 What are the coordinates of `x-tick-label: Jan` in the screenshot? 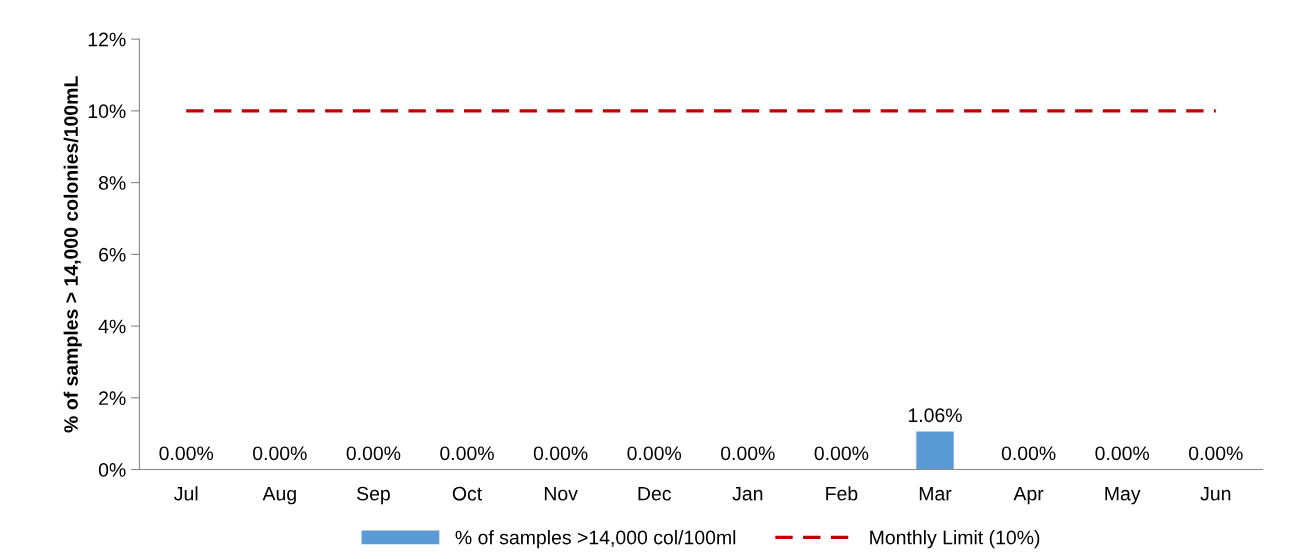 It's located at (747, 493).